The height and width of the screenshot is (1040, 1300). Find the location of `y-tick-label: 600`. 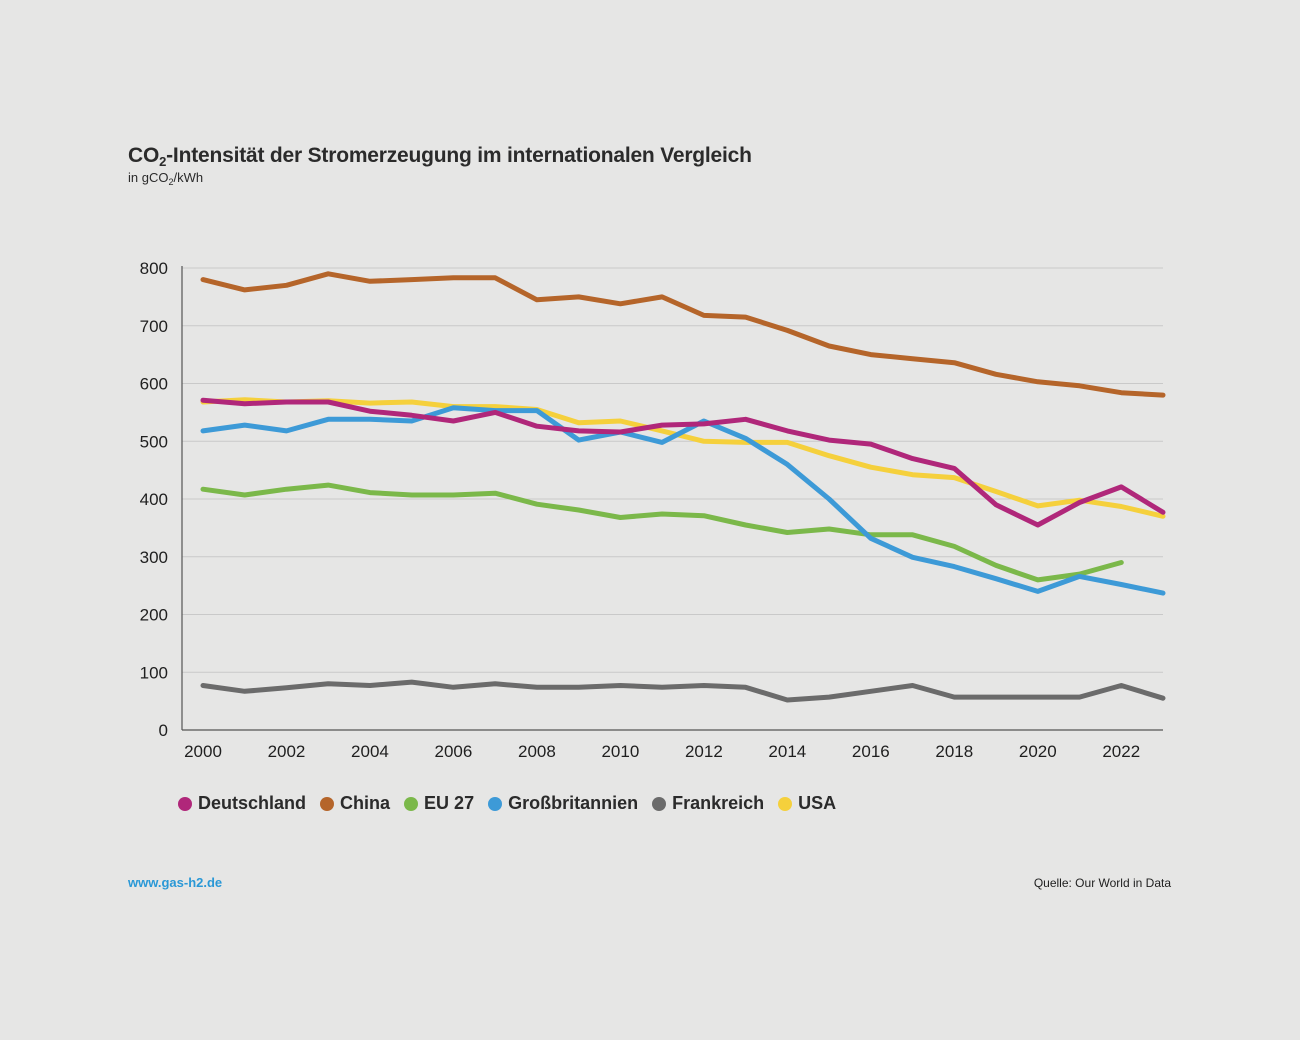

y-tick-label: 600 is located at coordinates (154, 384).